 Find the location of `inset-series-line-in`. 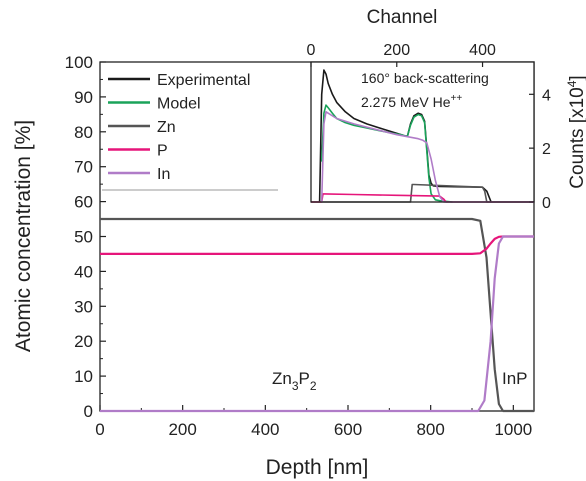

inset-series-line-in is located at coordinates (427, 157).